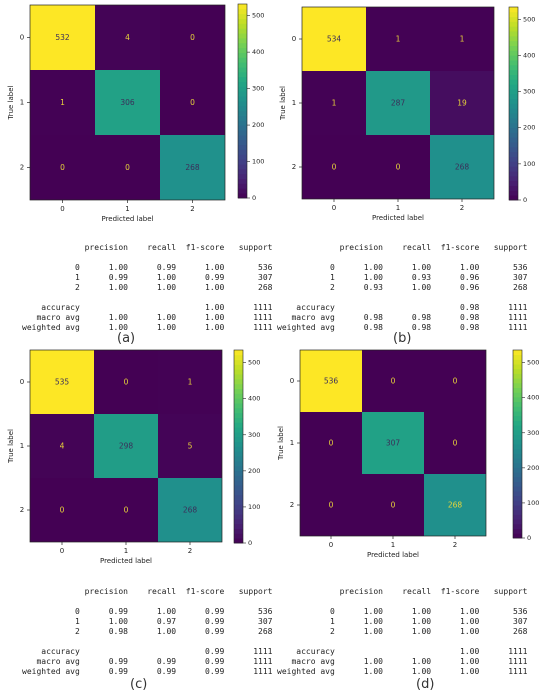 Image resolution: width=550 pixels, height=696 pixels. Describe the element at coordinates (334, 208) in the screenshot. I see `x-tick-label: 0` at that location.